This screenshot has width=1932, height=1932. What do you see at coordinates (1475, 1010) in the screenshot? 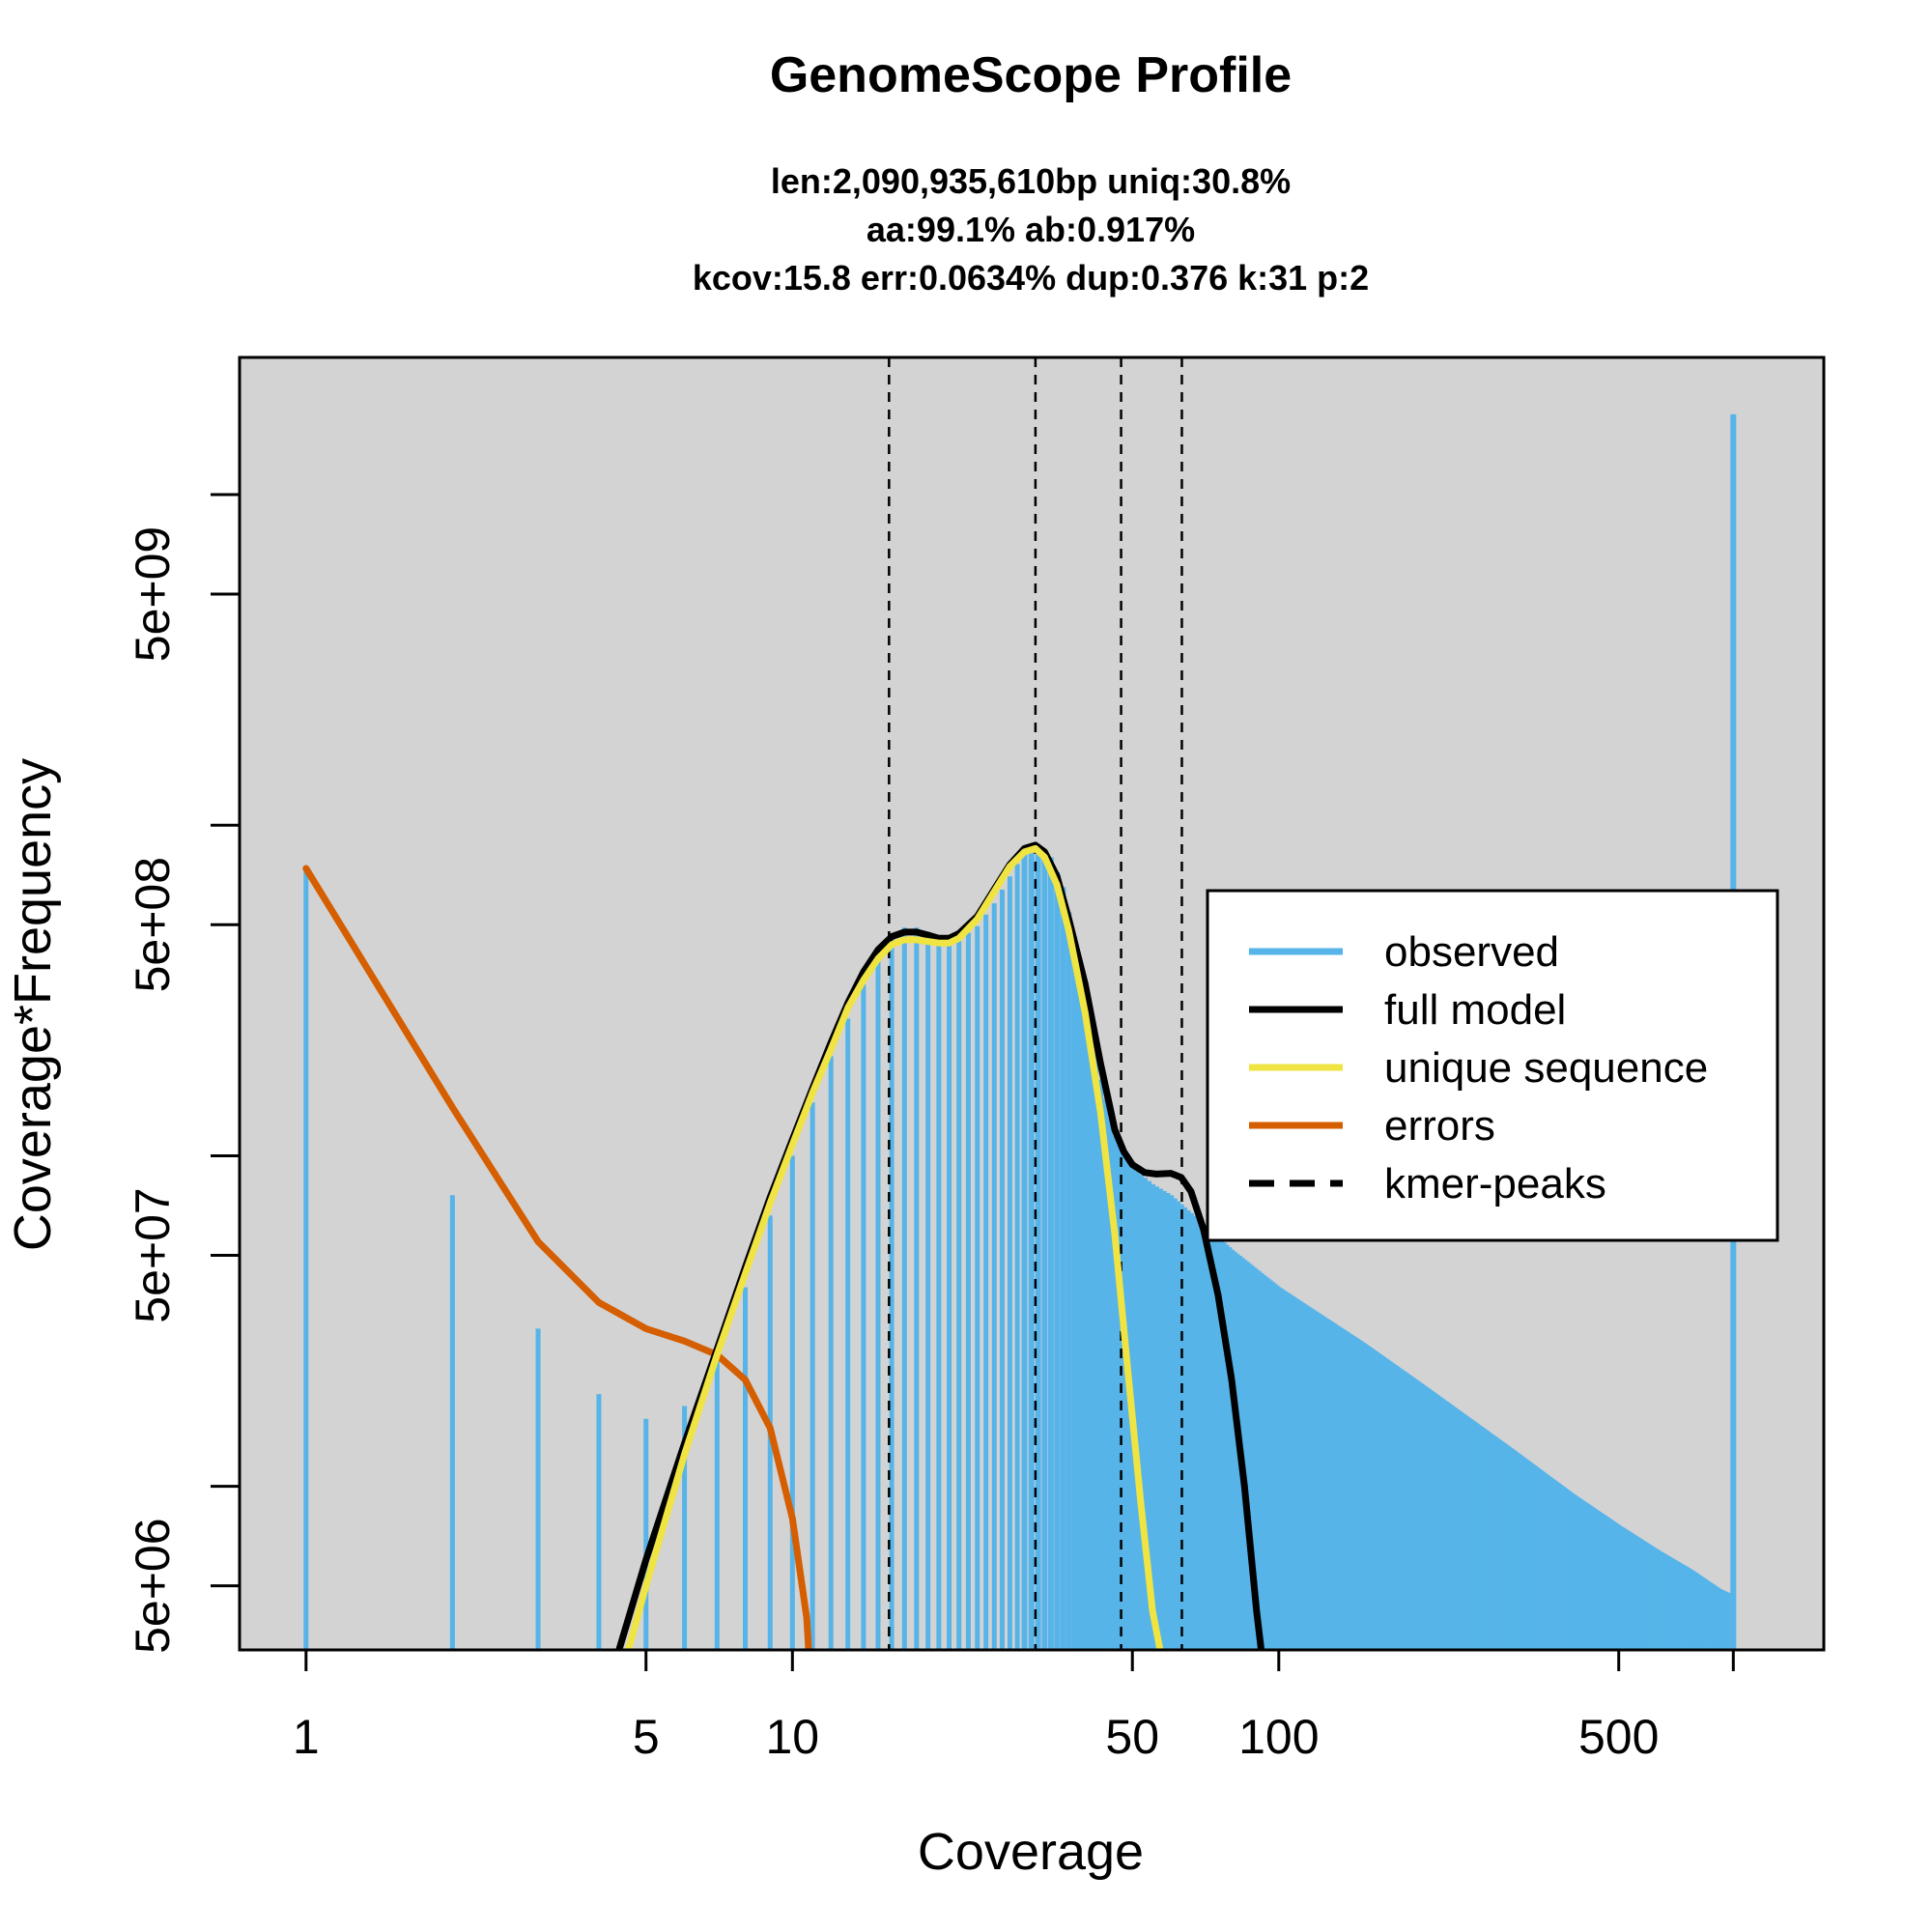
I see `legend-label: full model` at bounding box center [1475, 1010].